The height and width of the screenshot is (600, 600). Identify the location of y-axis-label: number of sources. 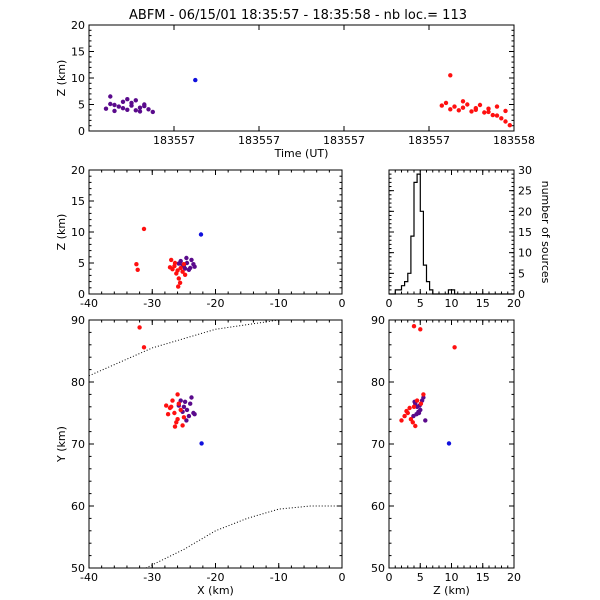
(545, 232).